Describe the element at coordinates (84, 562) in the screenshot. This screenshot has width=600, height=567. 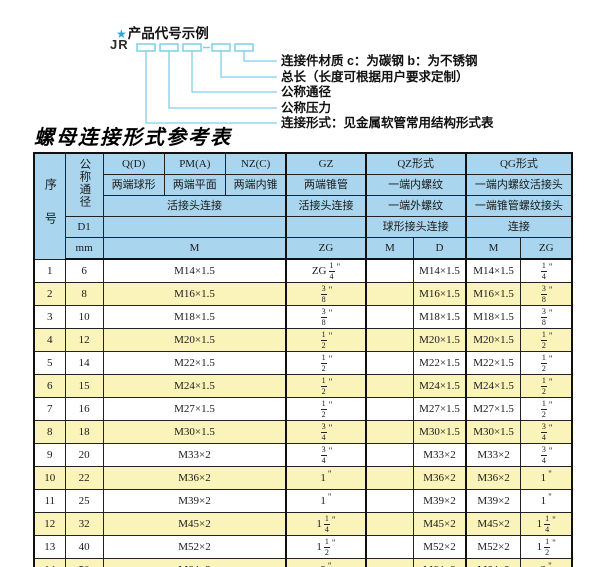
I see `dn-cell: 50` at that location.